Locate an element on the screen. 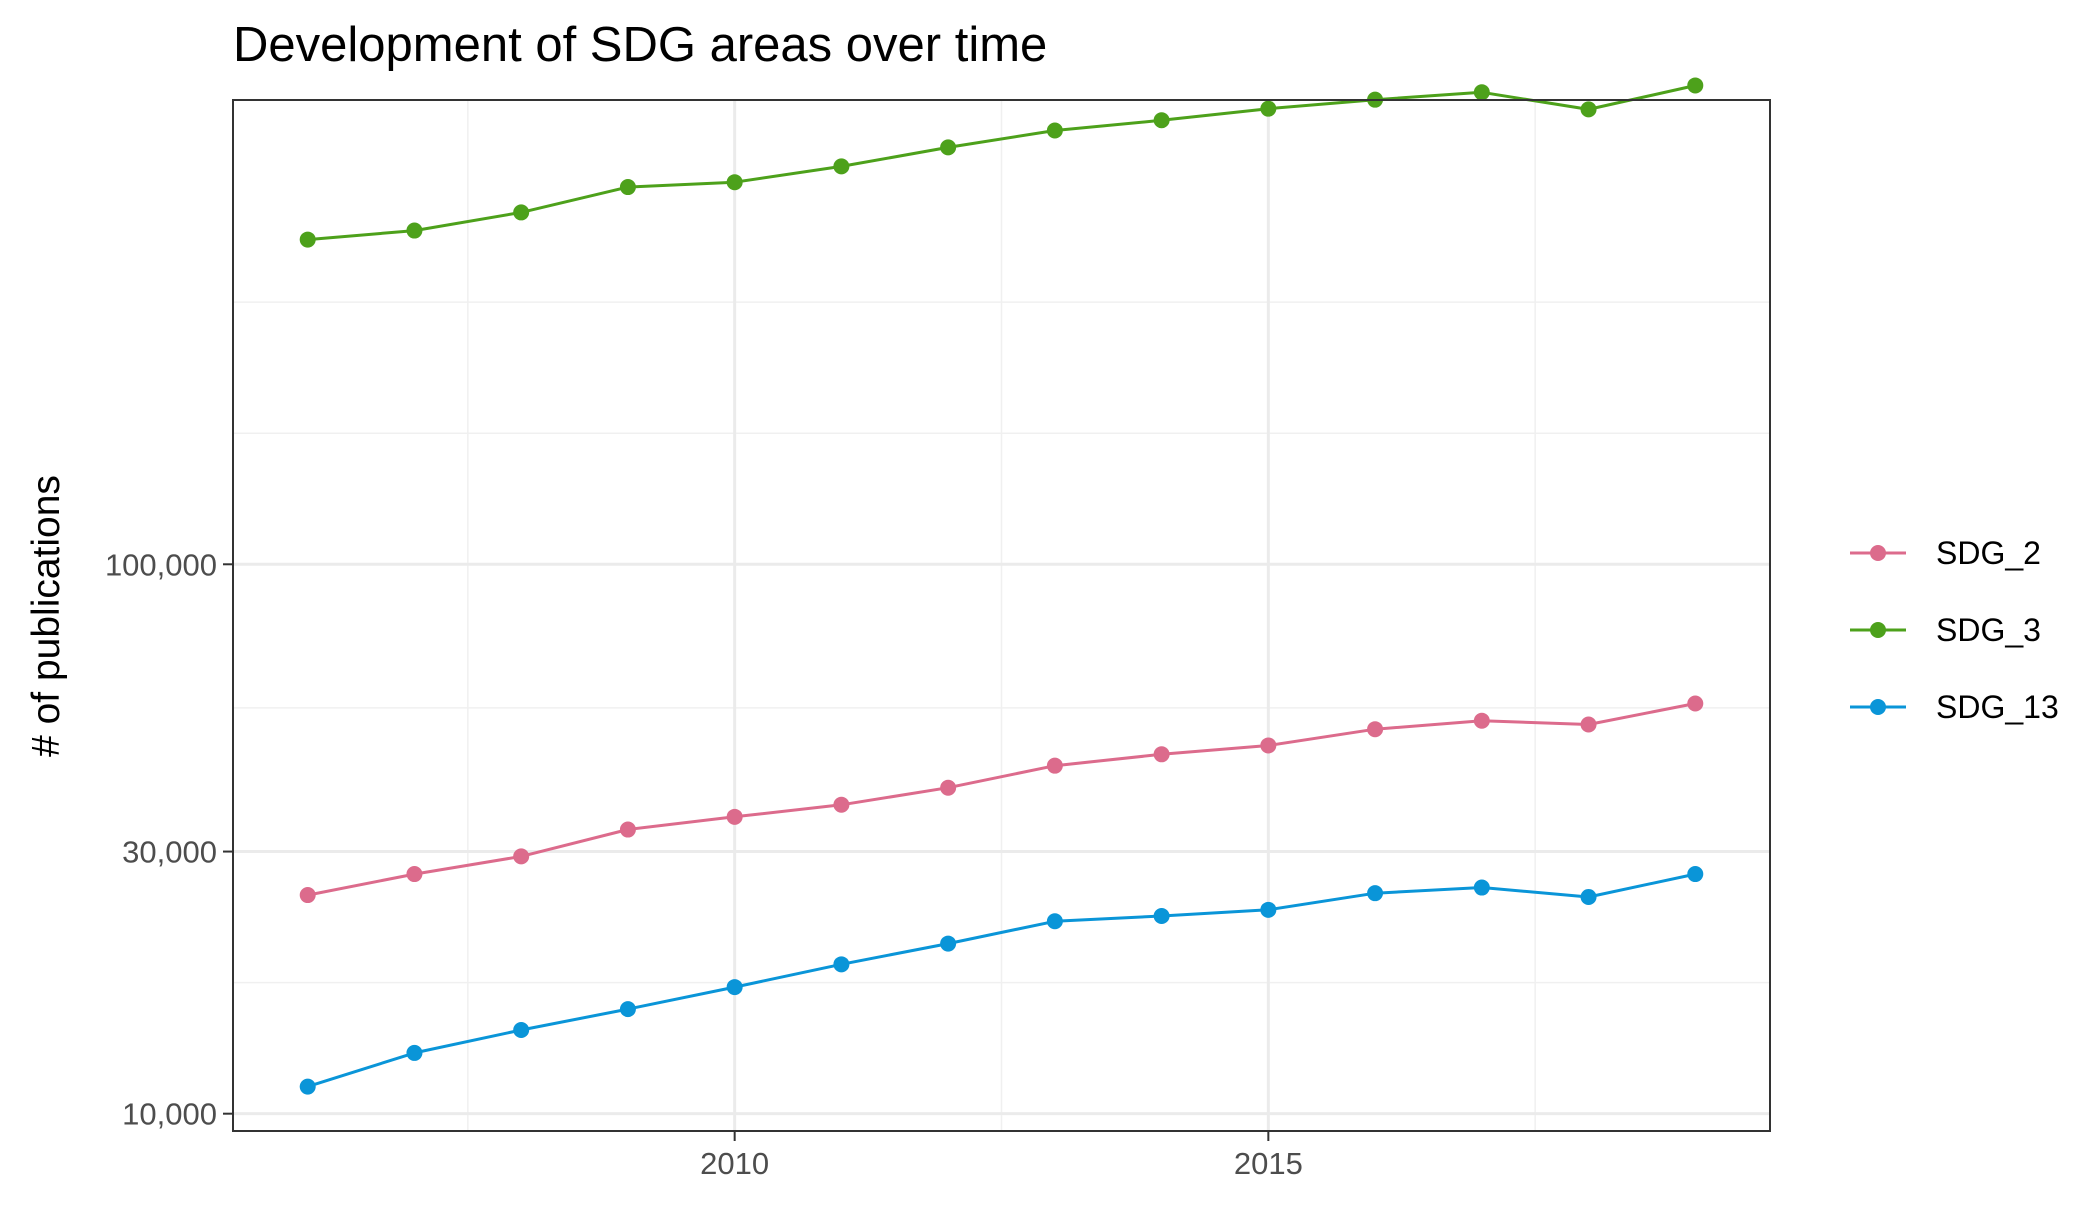 This screenshot has height=1205, width=2100. legend-label: SDG_3 is located at coordinates (1988, 630).